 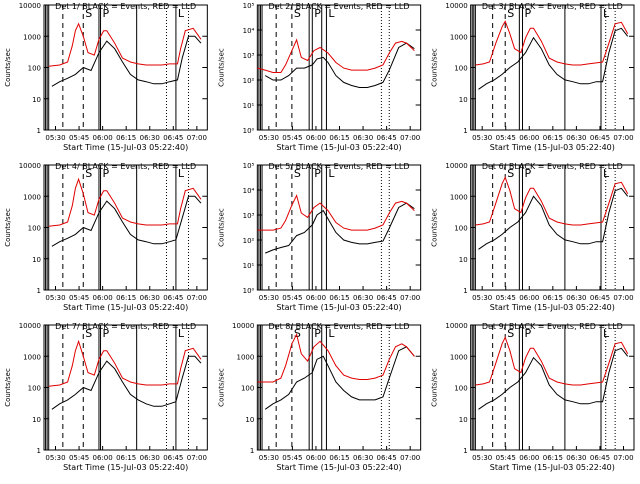 What do you see at coordinates (249, 81) in the screenshot?
I see `y-tick-label: 10²` at bounding box center [249, 81].